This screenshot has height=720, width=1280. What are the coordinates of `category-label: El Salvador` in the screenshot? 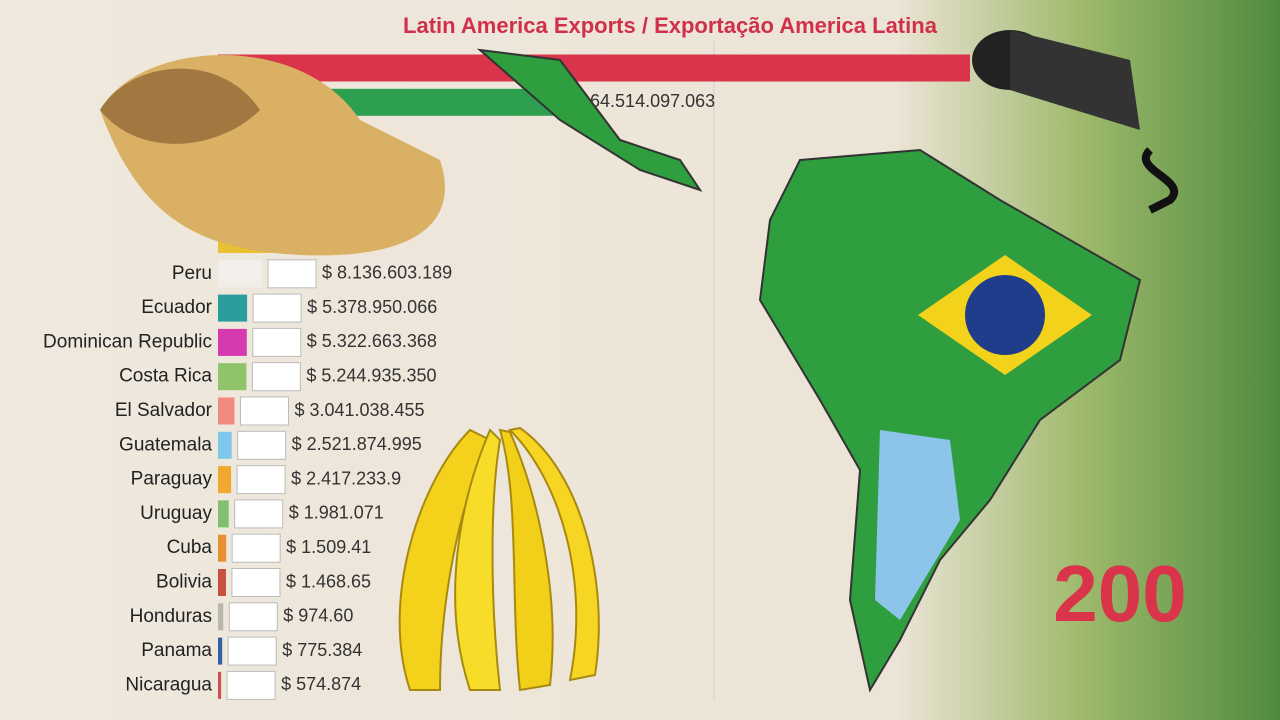 It's located at (164, 410).